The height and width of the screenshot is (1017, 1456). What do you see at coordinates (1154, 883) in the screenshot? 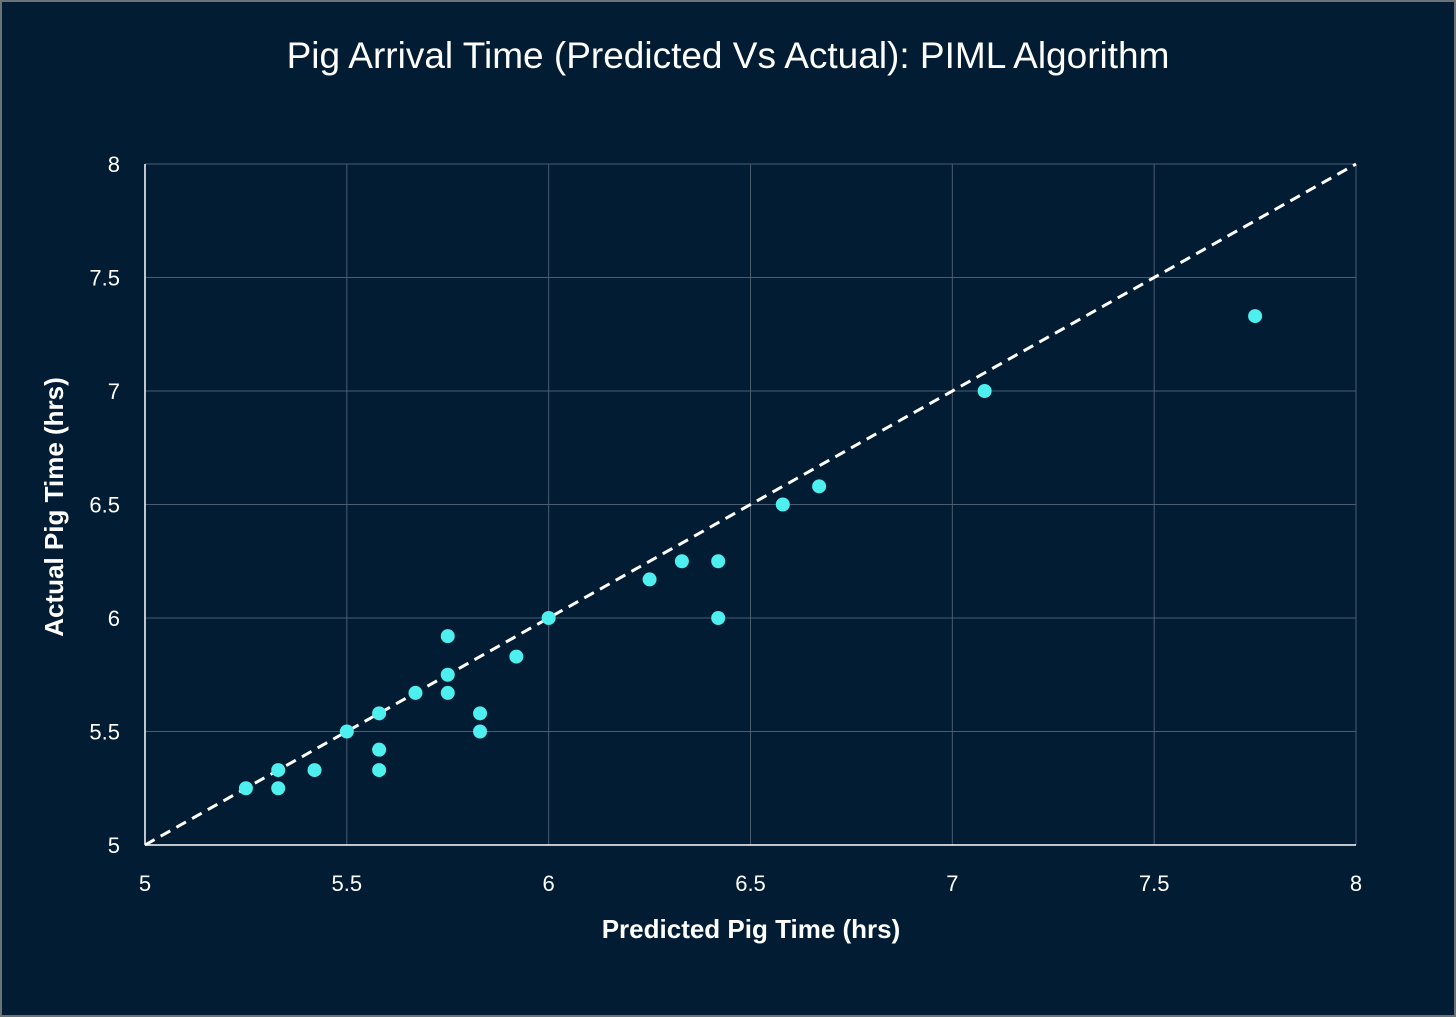
I see `x-tick-label: 7.5` at bounding box center [1154, 883].